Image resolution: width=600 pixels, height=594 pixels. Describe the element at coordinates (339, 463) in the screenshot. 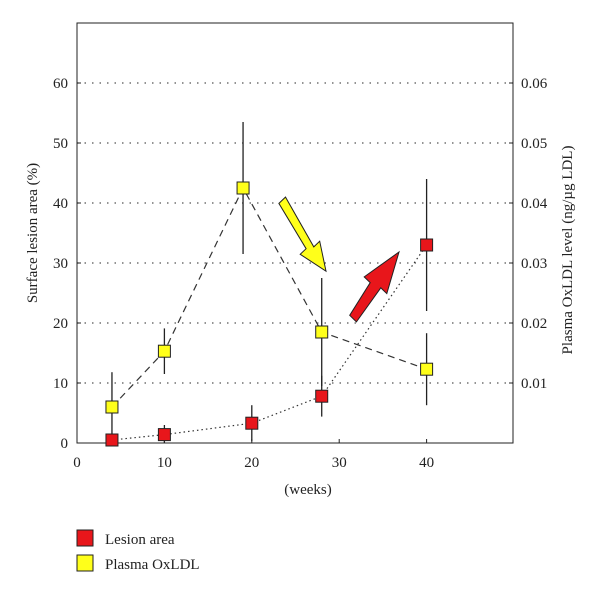

I see `x-tick-label: 30` at that location.